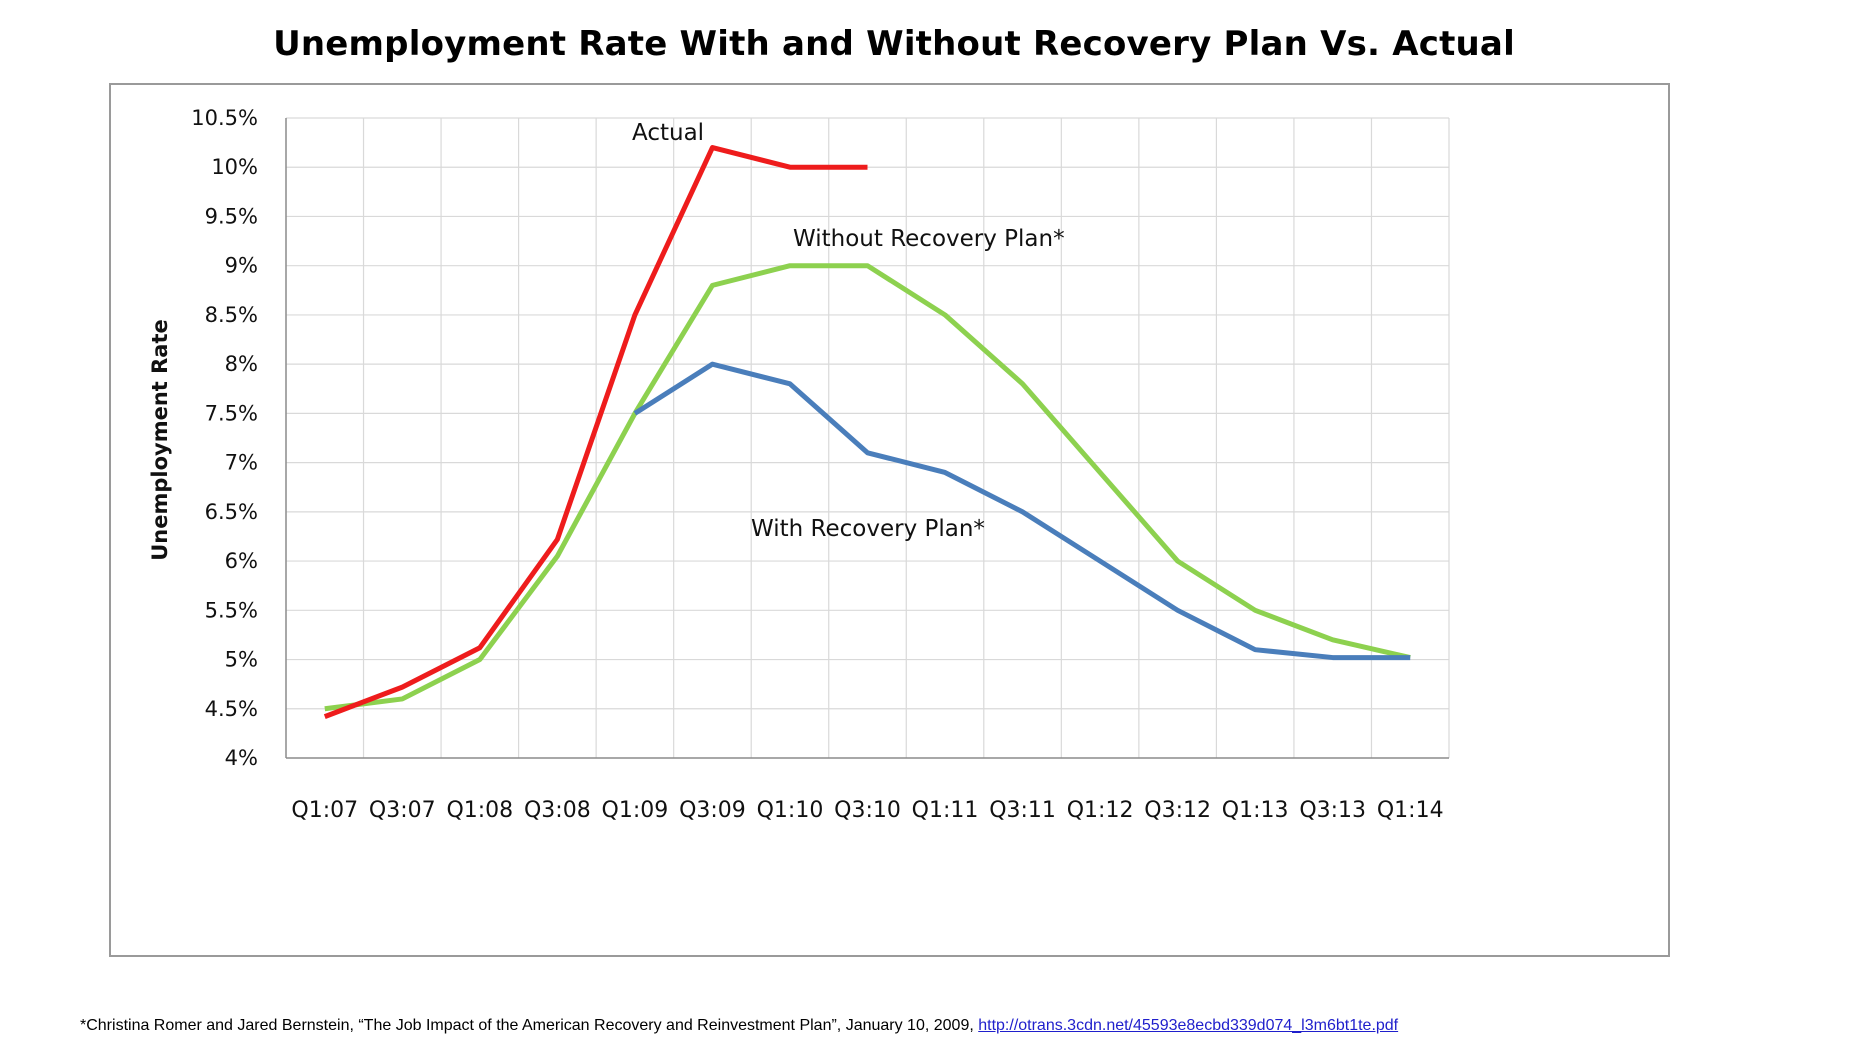  What do you see at coordinates (231, 610) in the screenshot?
I see `y-tick-label: 5.5%` at bounding box center [231, 610].